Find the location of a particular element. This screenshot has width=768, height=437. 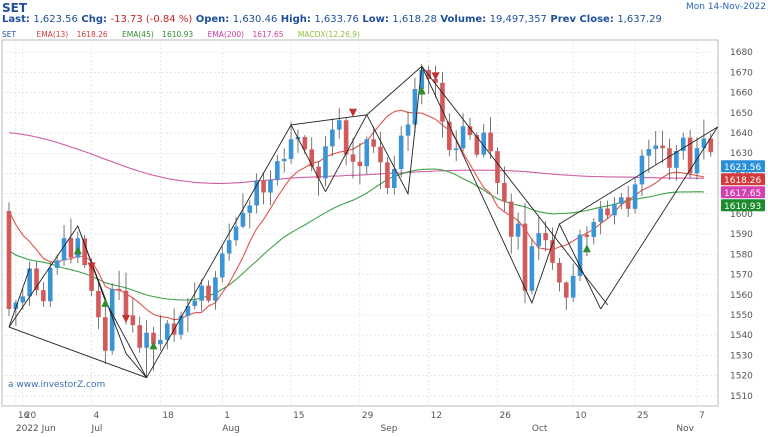

x-tick-label: 15 is located at coordinates (298, 416).